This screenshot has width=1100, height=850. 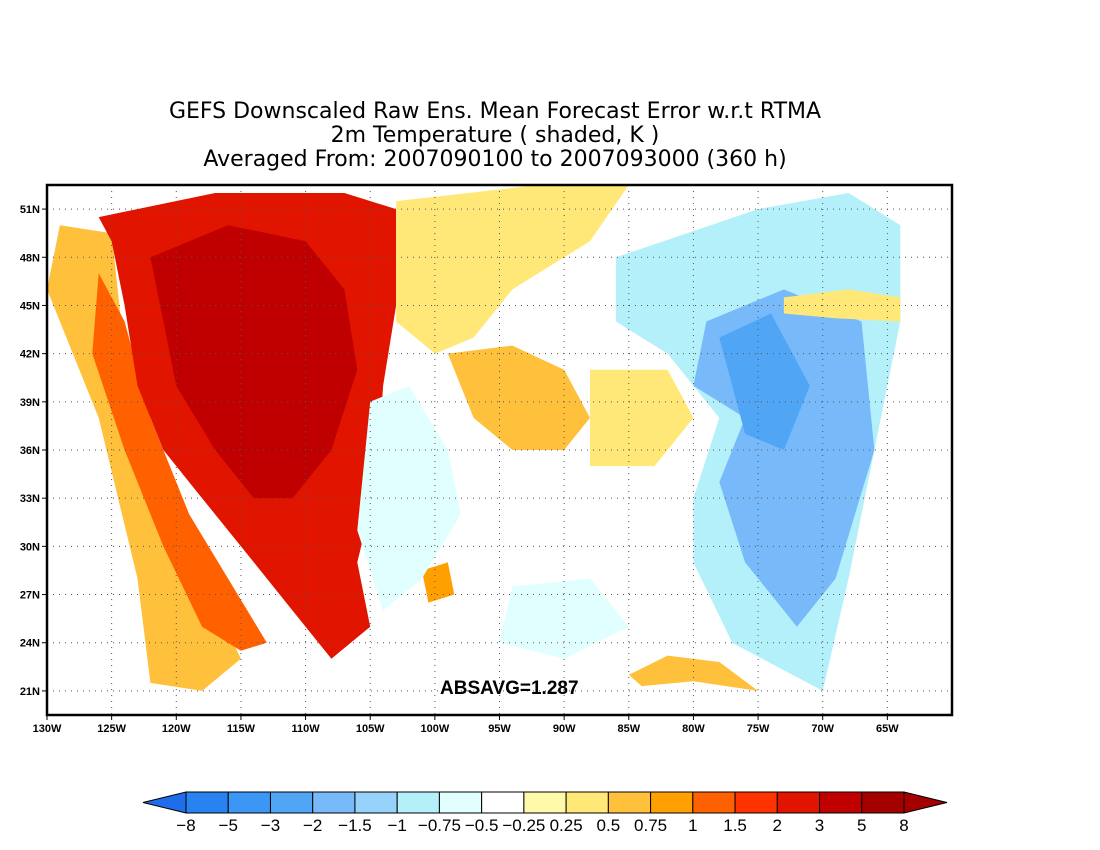 What do you see at coordinates (434, 729) in the screenshot?
I see `x-tick-label: 100W` at bounding box center [434, 729].